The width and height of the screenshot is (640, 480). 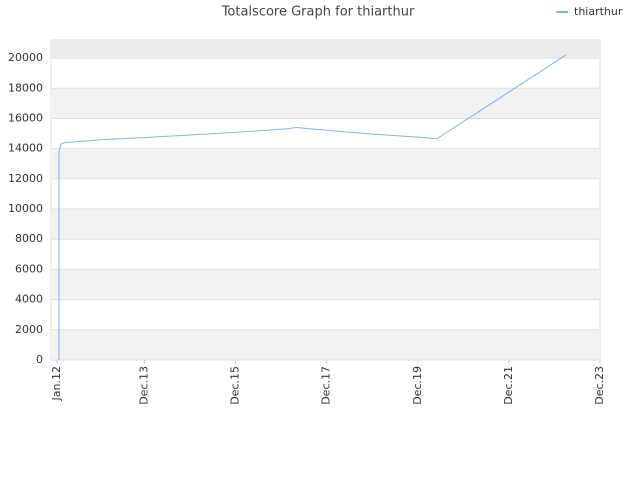 I want to click on y-tick-label: 12000, so click(x=25, y=178).